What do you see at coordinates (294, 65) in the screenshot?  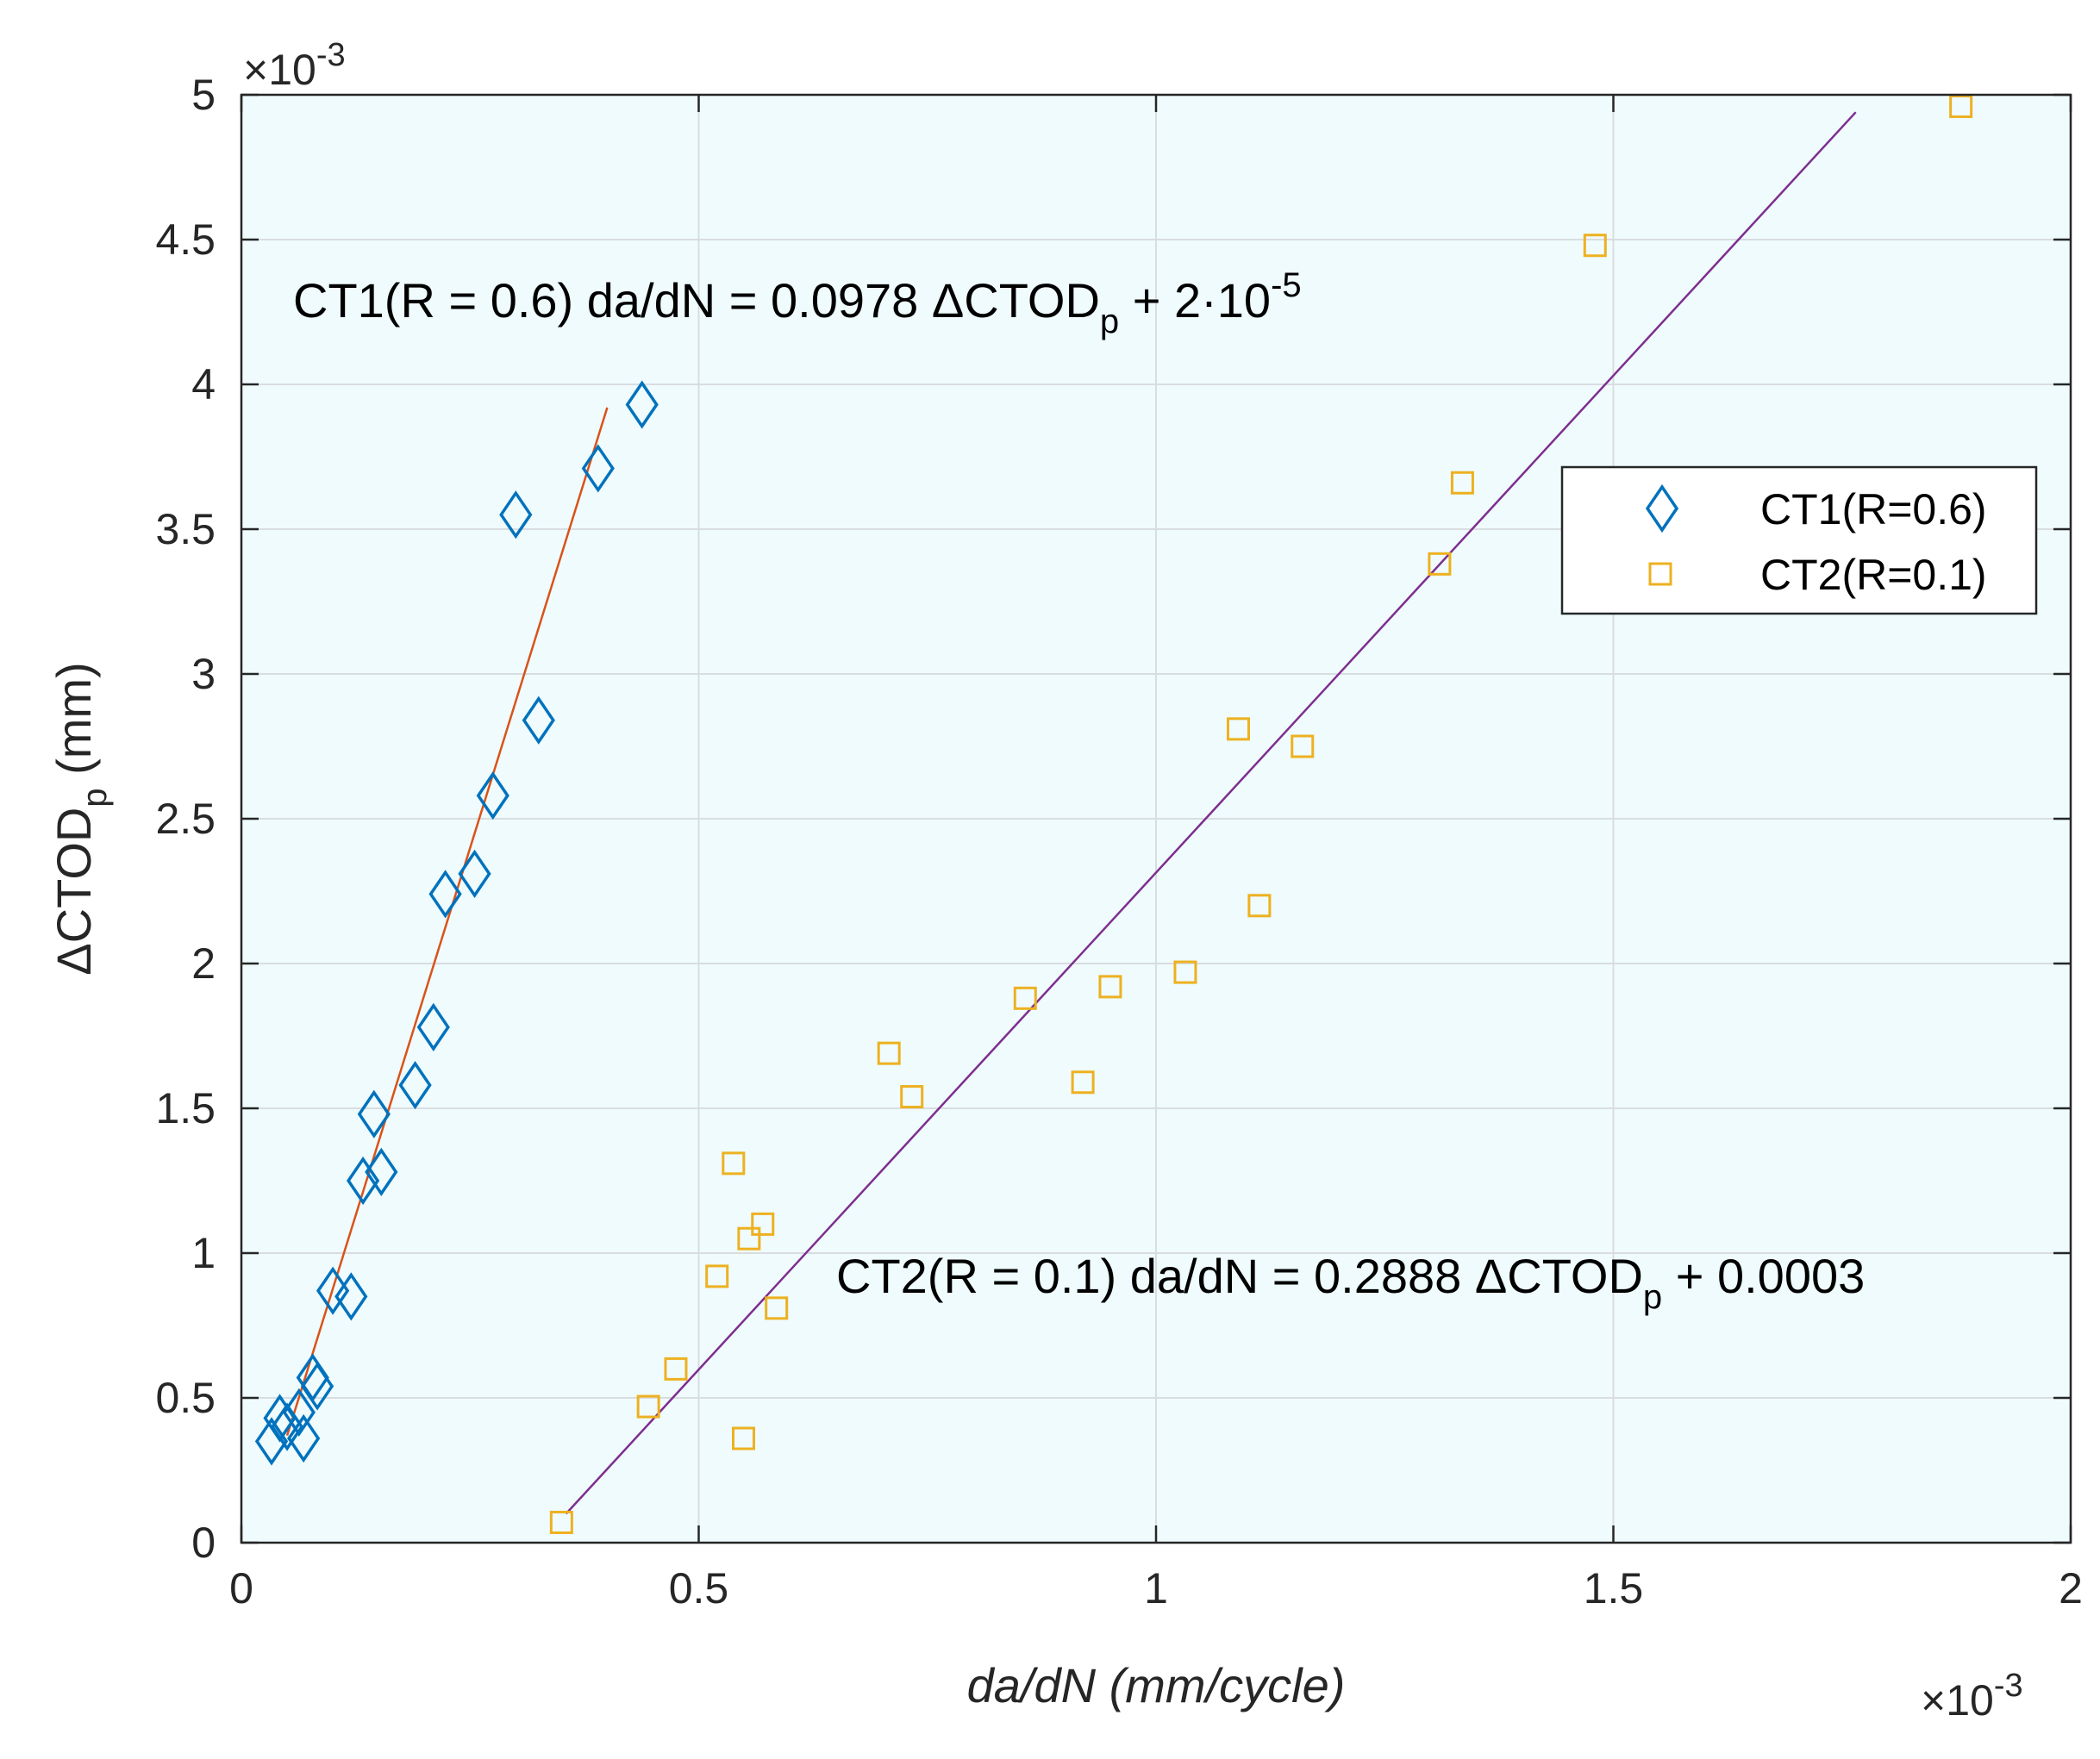 I see `y-multiplier: ×10⁻³` at bounding box center [294, 65].